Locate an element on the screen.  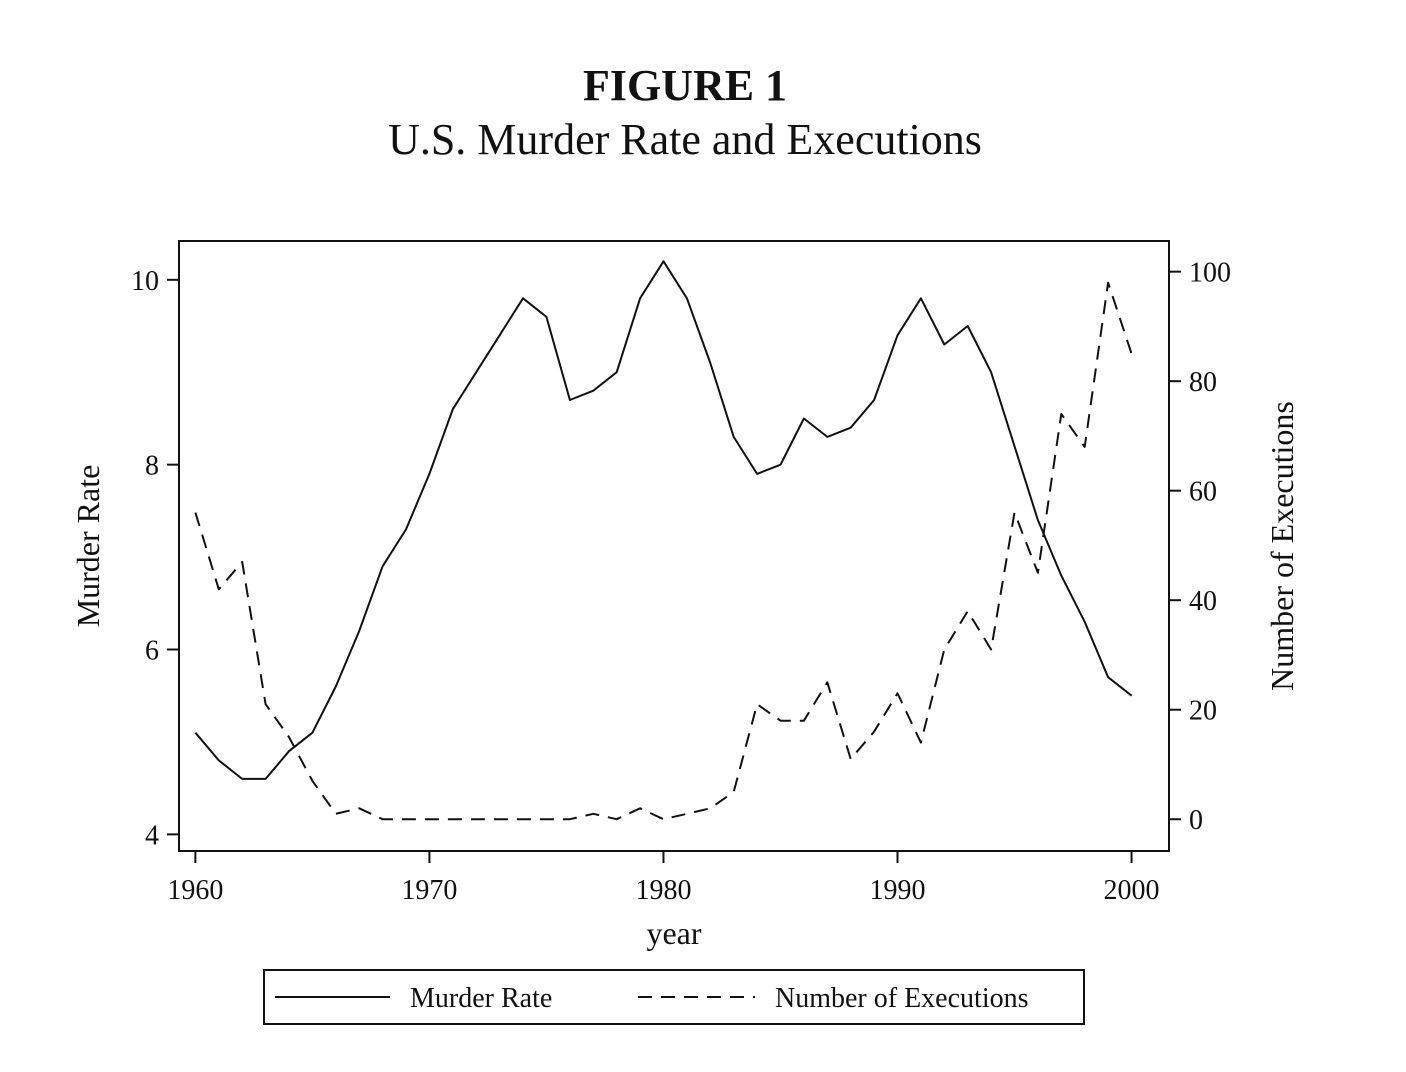
legend-box is located at coordinates (674, 997).